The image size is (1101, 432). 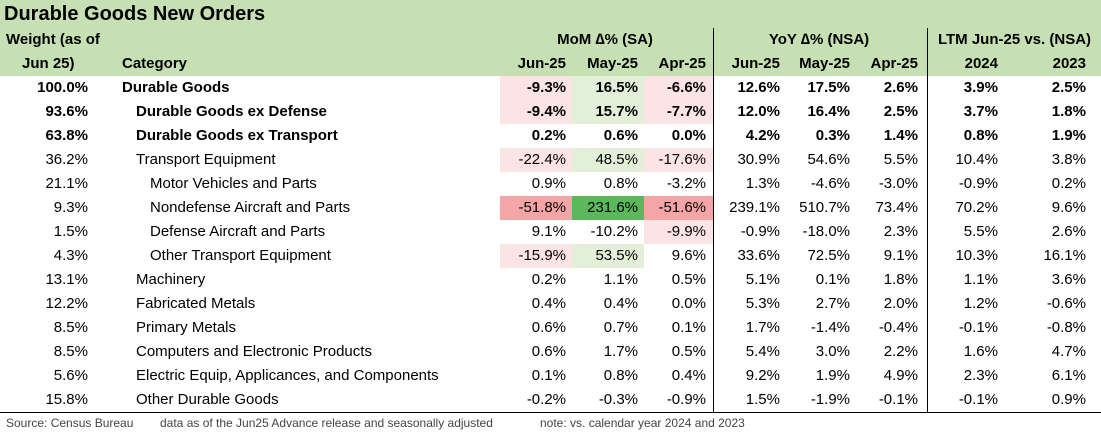 I want to click on data-label: 73.4%, so click(x=896, y=207).